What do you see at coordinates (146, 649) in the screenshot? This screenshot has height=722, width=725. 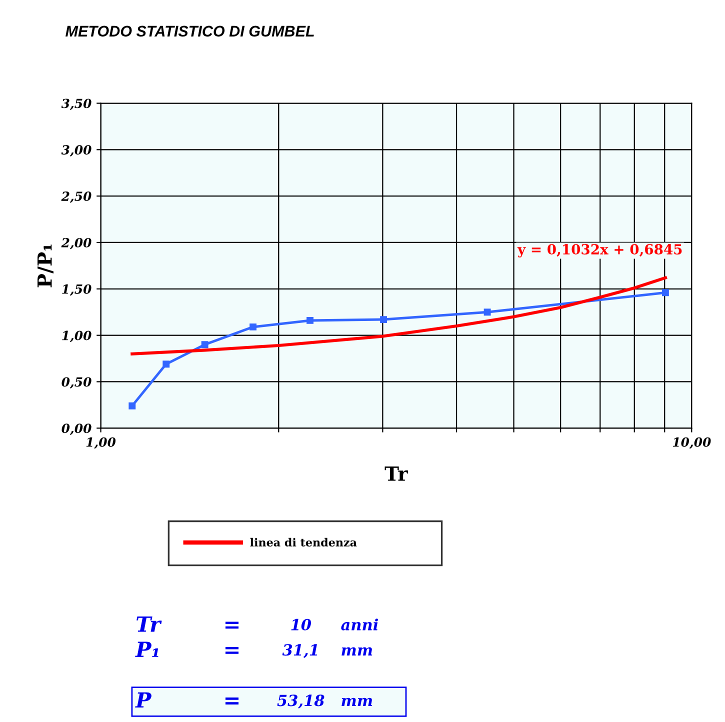 I see `text: P₁` at bounding box center [146, 649].